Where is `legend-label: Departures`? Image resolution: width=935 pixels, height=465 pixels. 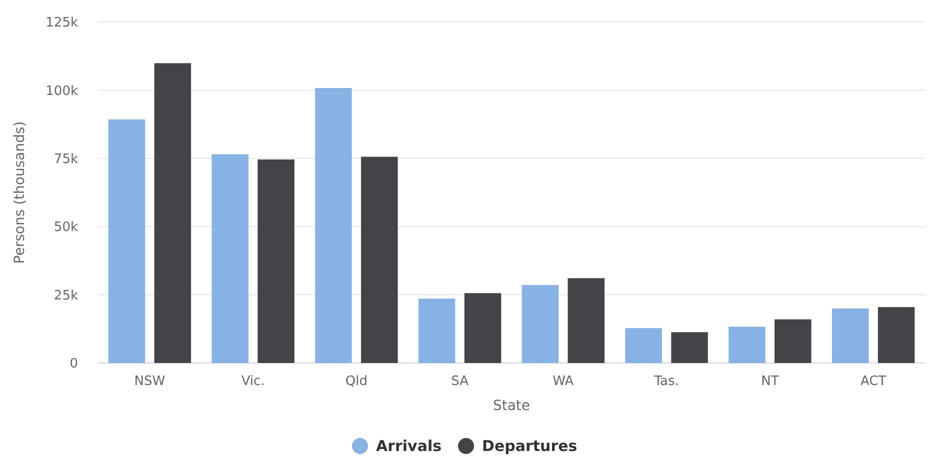 legend-label: Departures is located at coordinates (530, 446).